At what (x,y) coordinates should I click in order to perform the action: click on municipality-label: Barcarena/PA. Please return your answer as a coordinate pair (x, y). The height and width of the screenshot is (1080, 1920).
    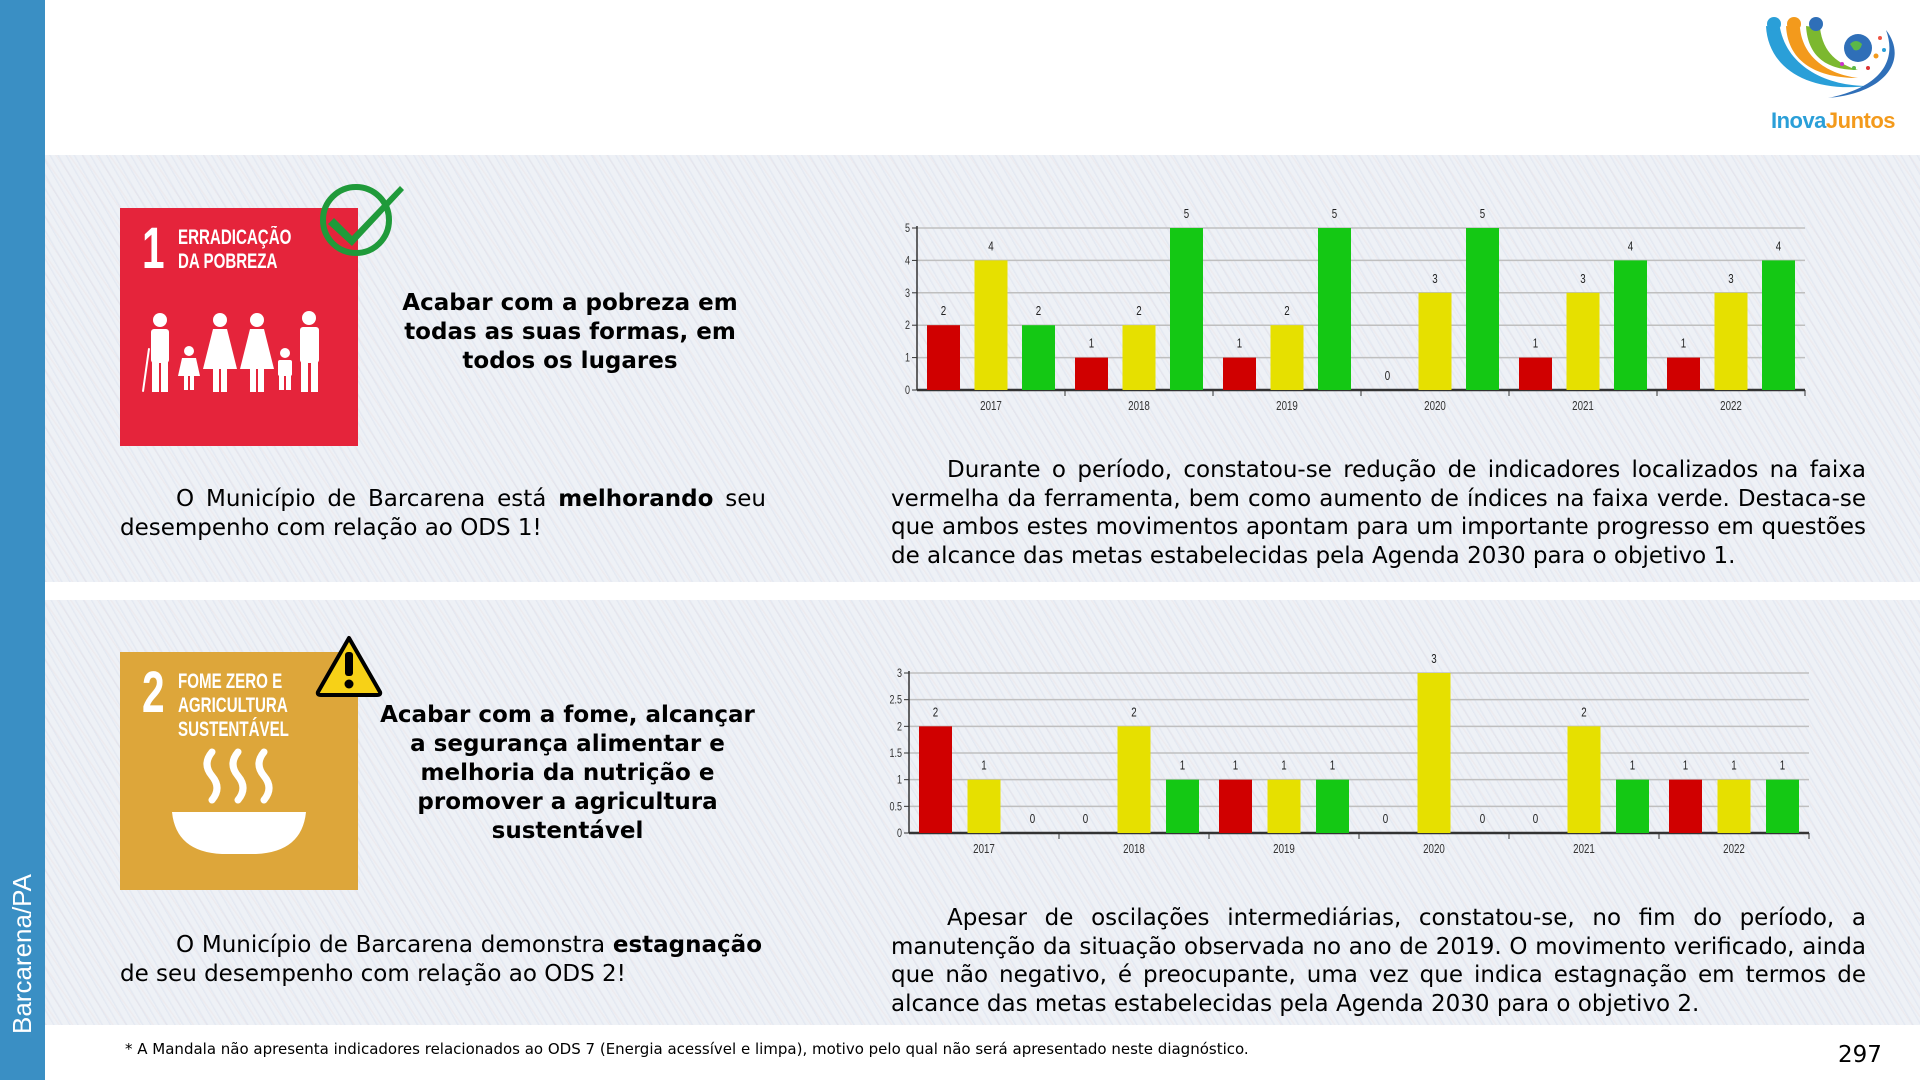
    Looking at the image, I should click on (22, 954).